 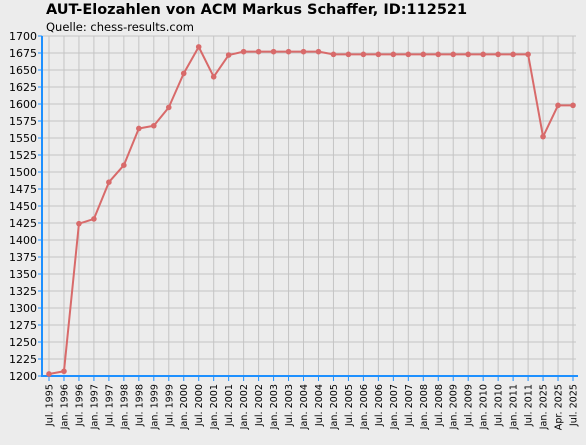 What do you see at coordinates (23, 240) in the screenshot?
I see `y-tick-label: 1400` at bounding box center [23, 240].